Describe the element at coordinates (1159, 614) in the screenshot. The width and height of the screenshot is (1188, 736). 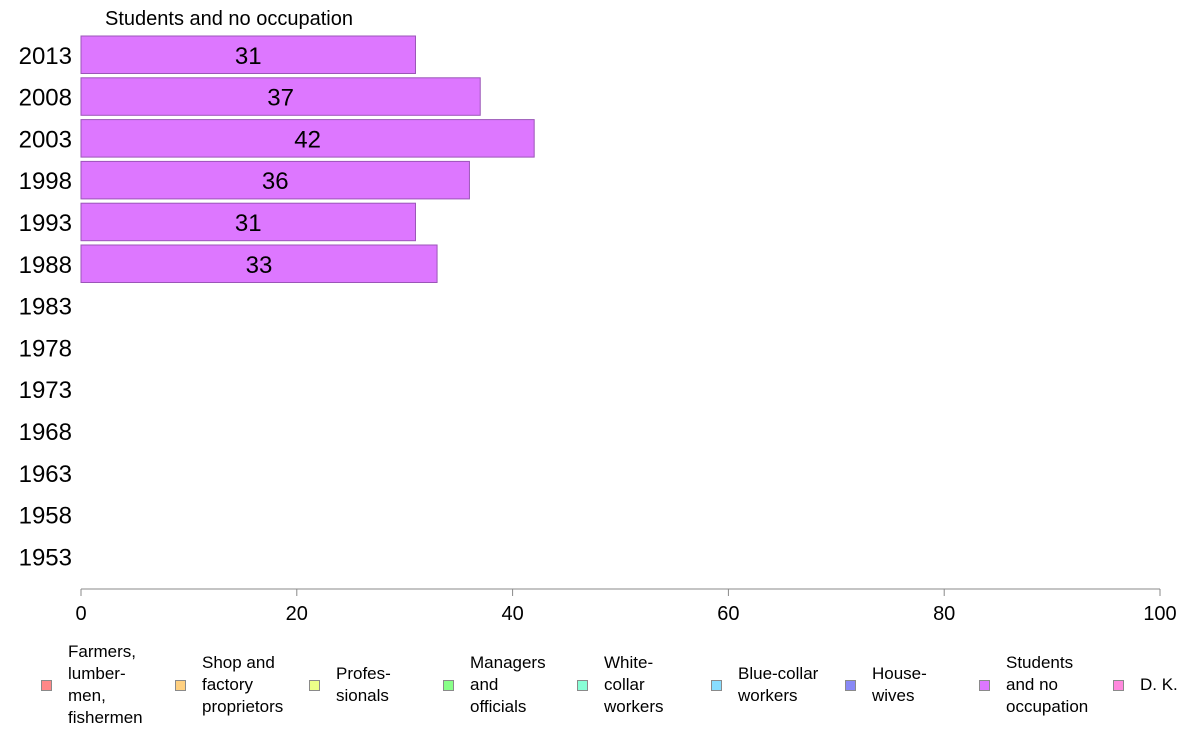
I see `x-tick-label: 100` at that location.